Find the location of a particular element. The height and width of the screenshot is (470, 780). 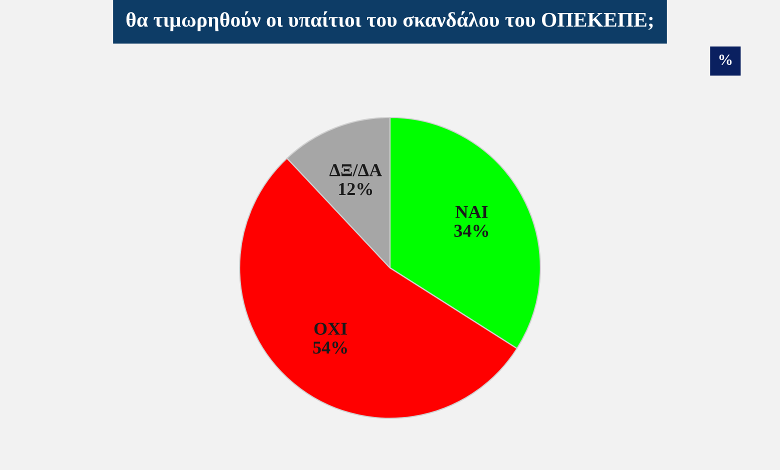

data-label: 12% is located at coordinates (355, 189).